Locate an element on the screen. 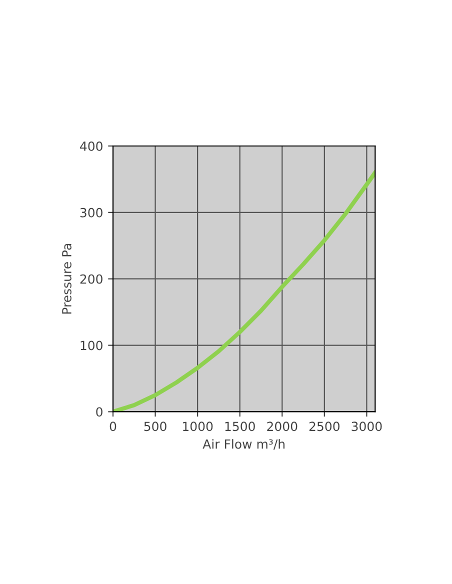 The image size is (452, 584). x-tick-label: 2000 is located at coordinates (282, 427).